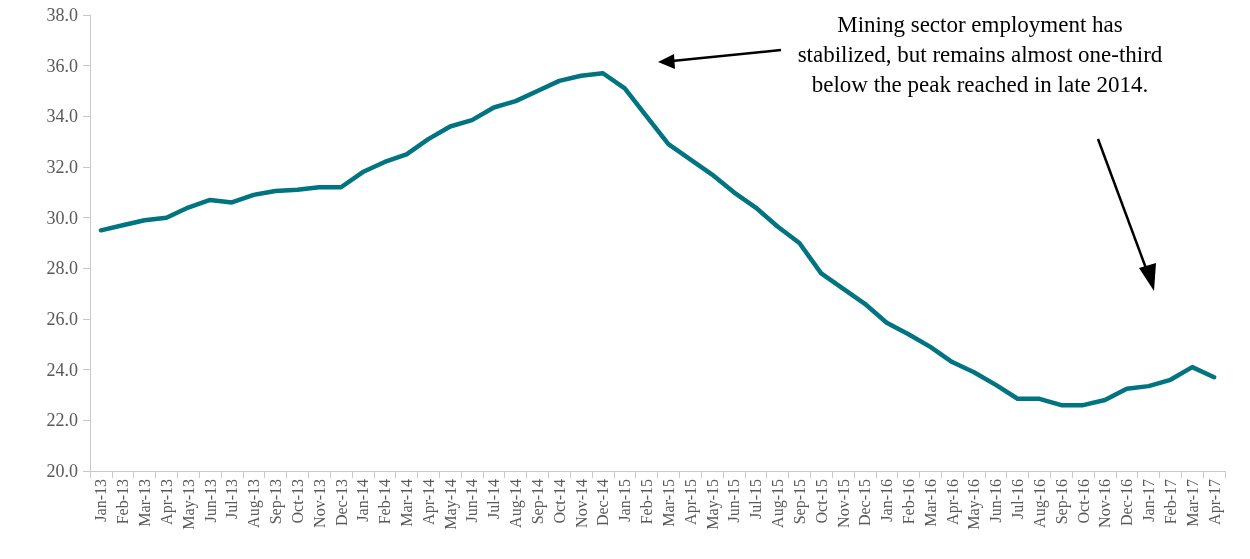 The width and height of the screenshot is (1250, 559). What do you see at coordinates (428, 502) in the screenshot?
I see `x-tick-label: Apr-14` at bounding box center [428, 502].